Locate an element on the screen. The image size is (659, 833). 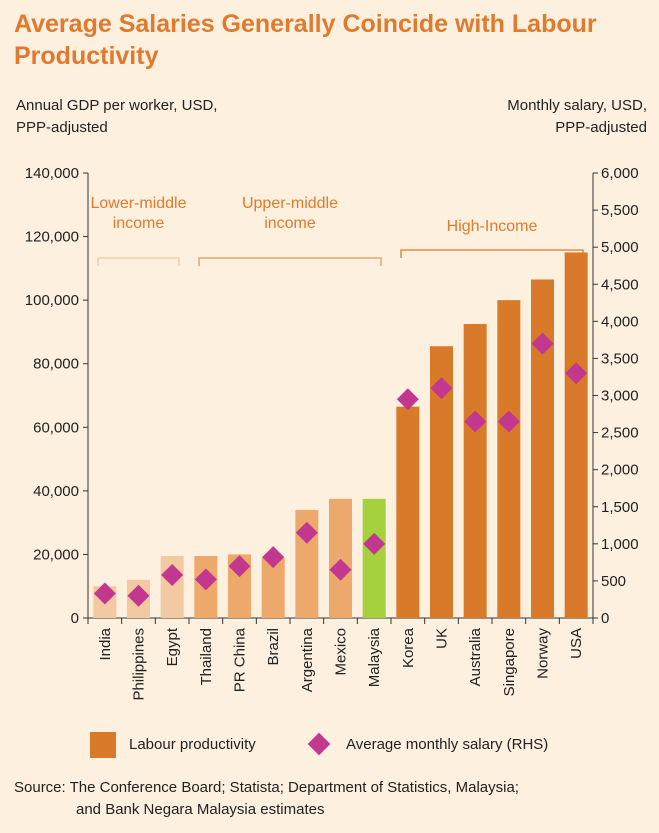
salary-marker-usa is located at coordinates (576, 373).